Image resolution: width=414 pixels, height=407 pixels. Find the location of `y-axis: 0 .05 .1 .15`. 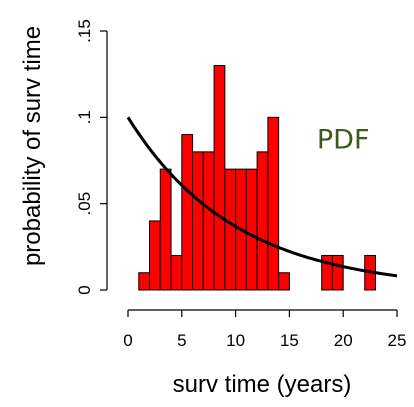

y-axis: 0 .05 .1 .15 is located at coordinates (91, 157).